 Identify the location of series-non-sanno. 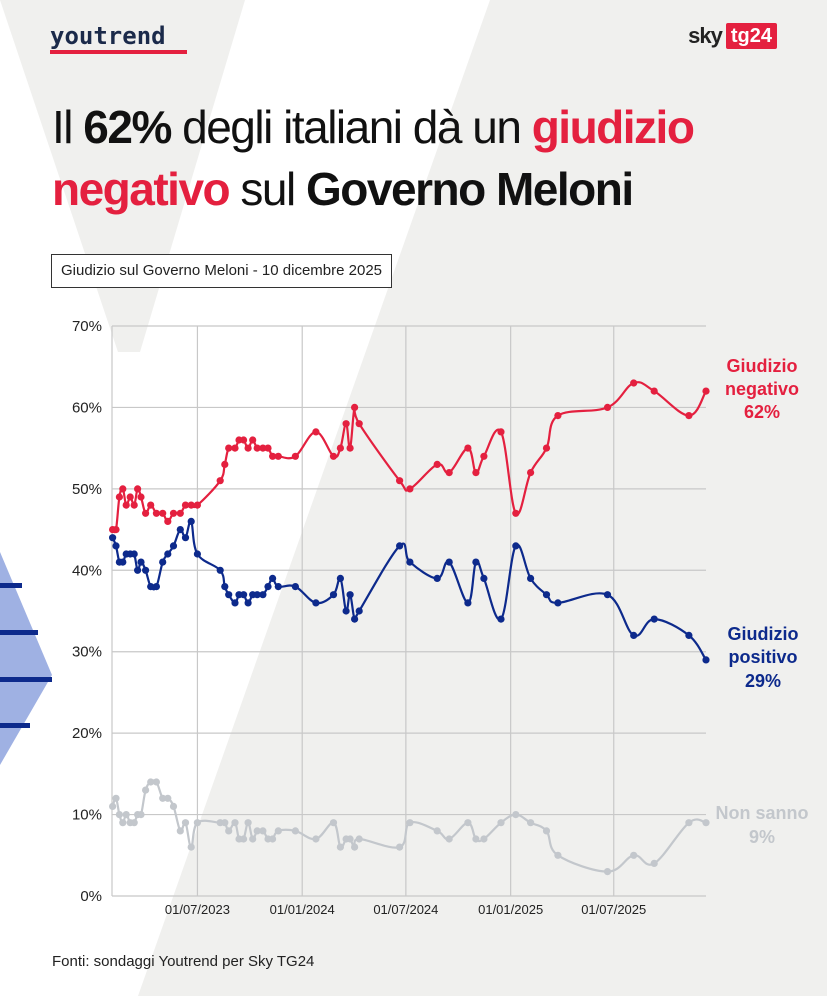
(409, 827).